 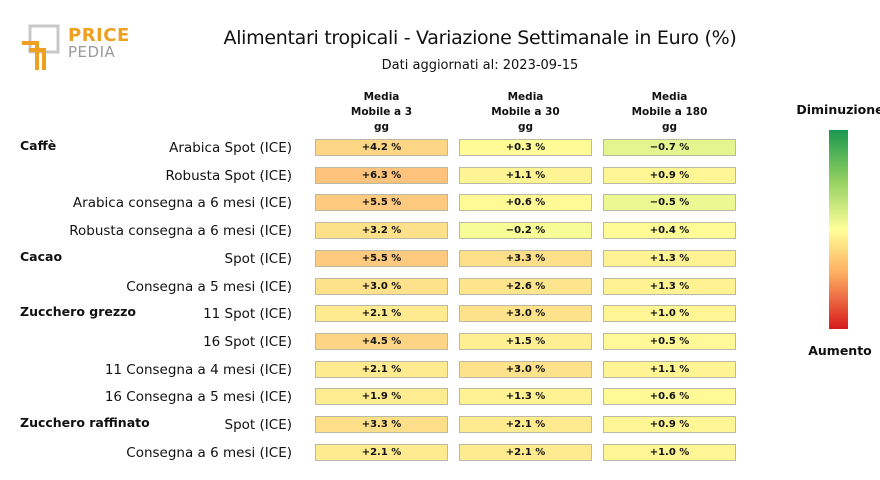 What do you see at coordinates (525, 147) in the screenshot?
I see `heatmap-cell: +0.3 %` at bounding box center [525, 147].